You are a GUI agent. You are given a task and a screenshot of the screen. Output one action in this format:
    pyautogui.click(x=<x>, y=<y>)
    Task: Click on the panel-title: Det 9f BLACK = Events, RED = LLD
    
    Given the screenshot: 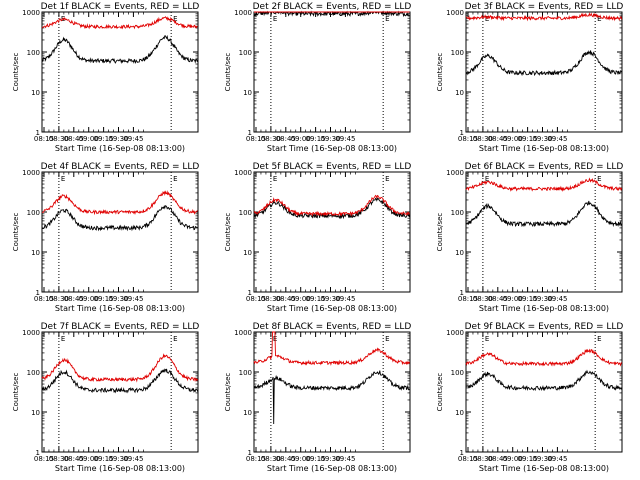 What is the action you would take?
    pyautogui.click(x=544, y=327)
    